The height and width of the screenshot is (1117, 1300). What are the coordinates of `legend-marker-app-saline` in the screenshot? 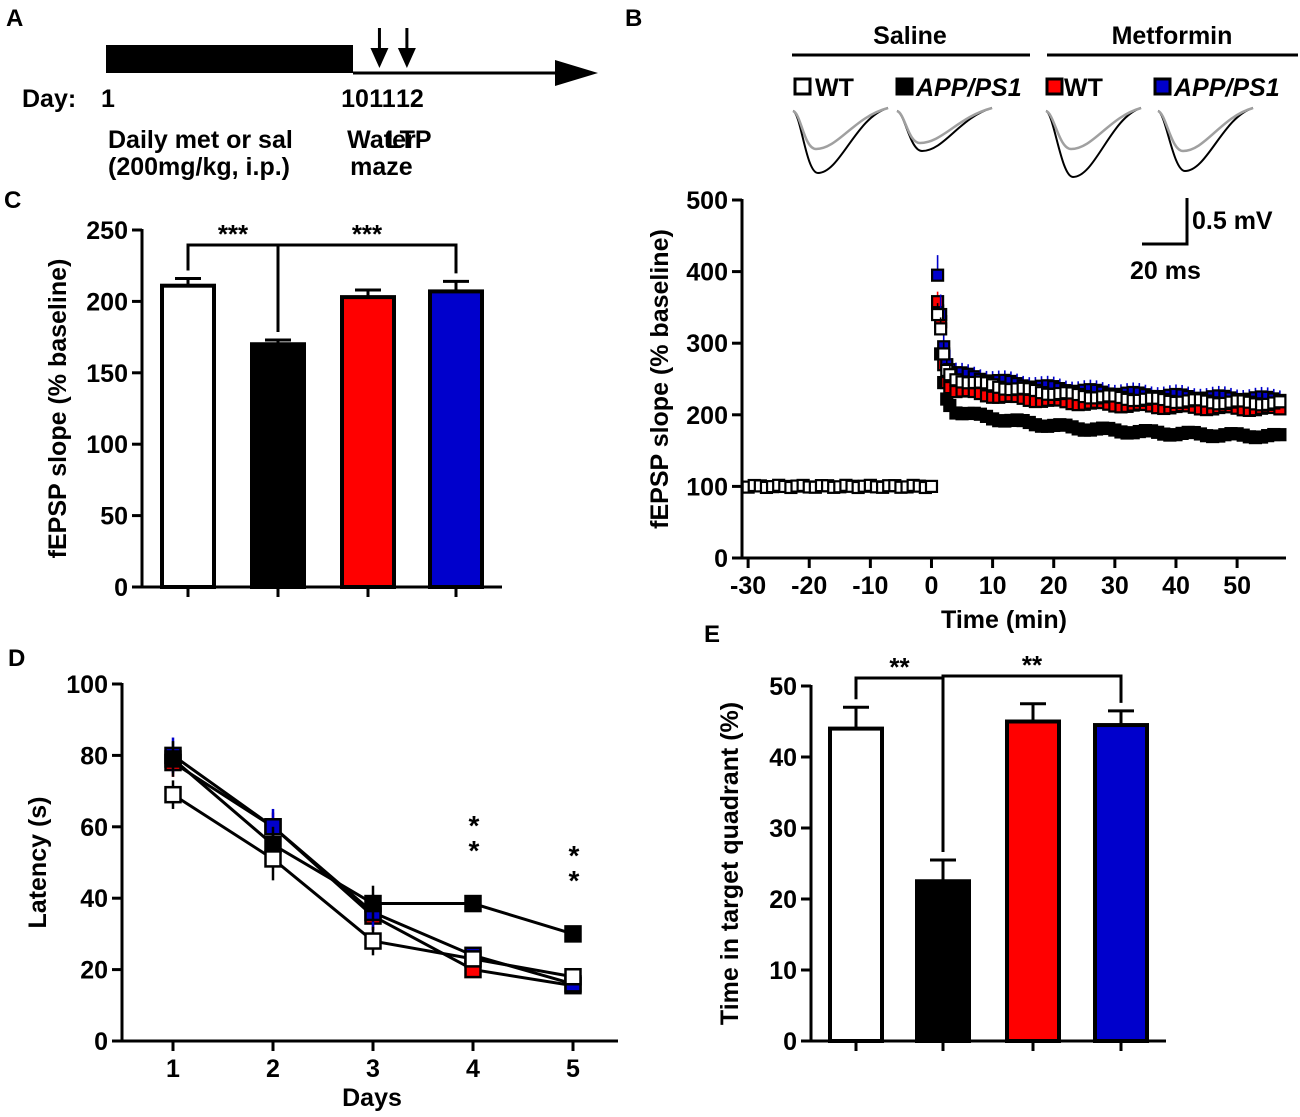 It's located at (904, 86).